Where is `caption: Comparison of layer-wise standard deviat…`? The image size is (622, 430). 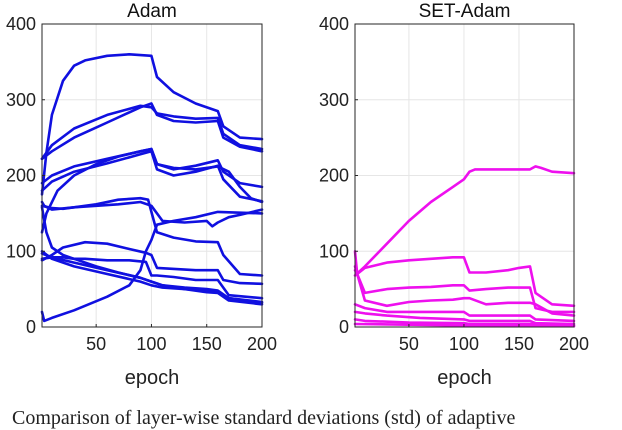 caption: Comparison of layer-wise standard deviat… is located at coordinates (264, 418).